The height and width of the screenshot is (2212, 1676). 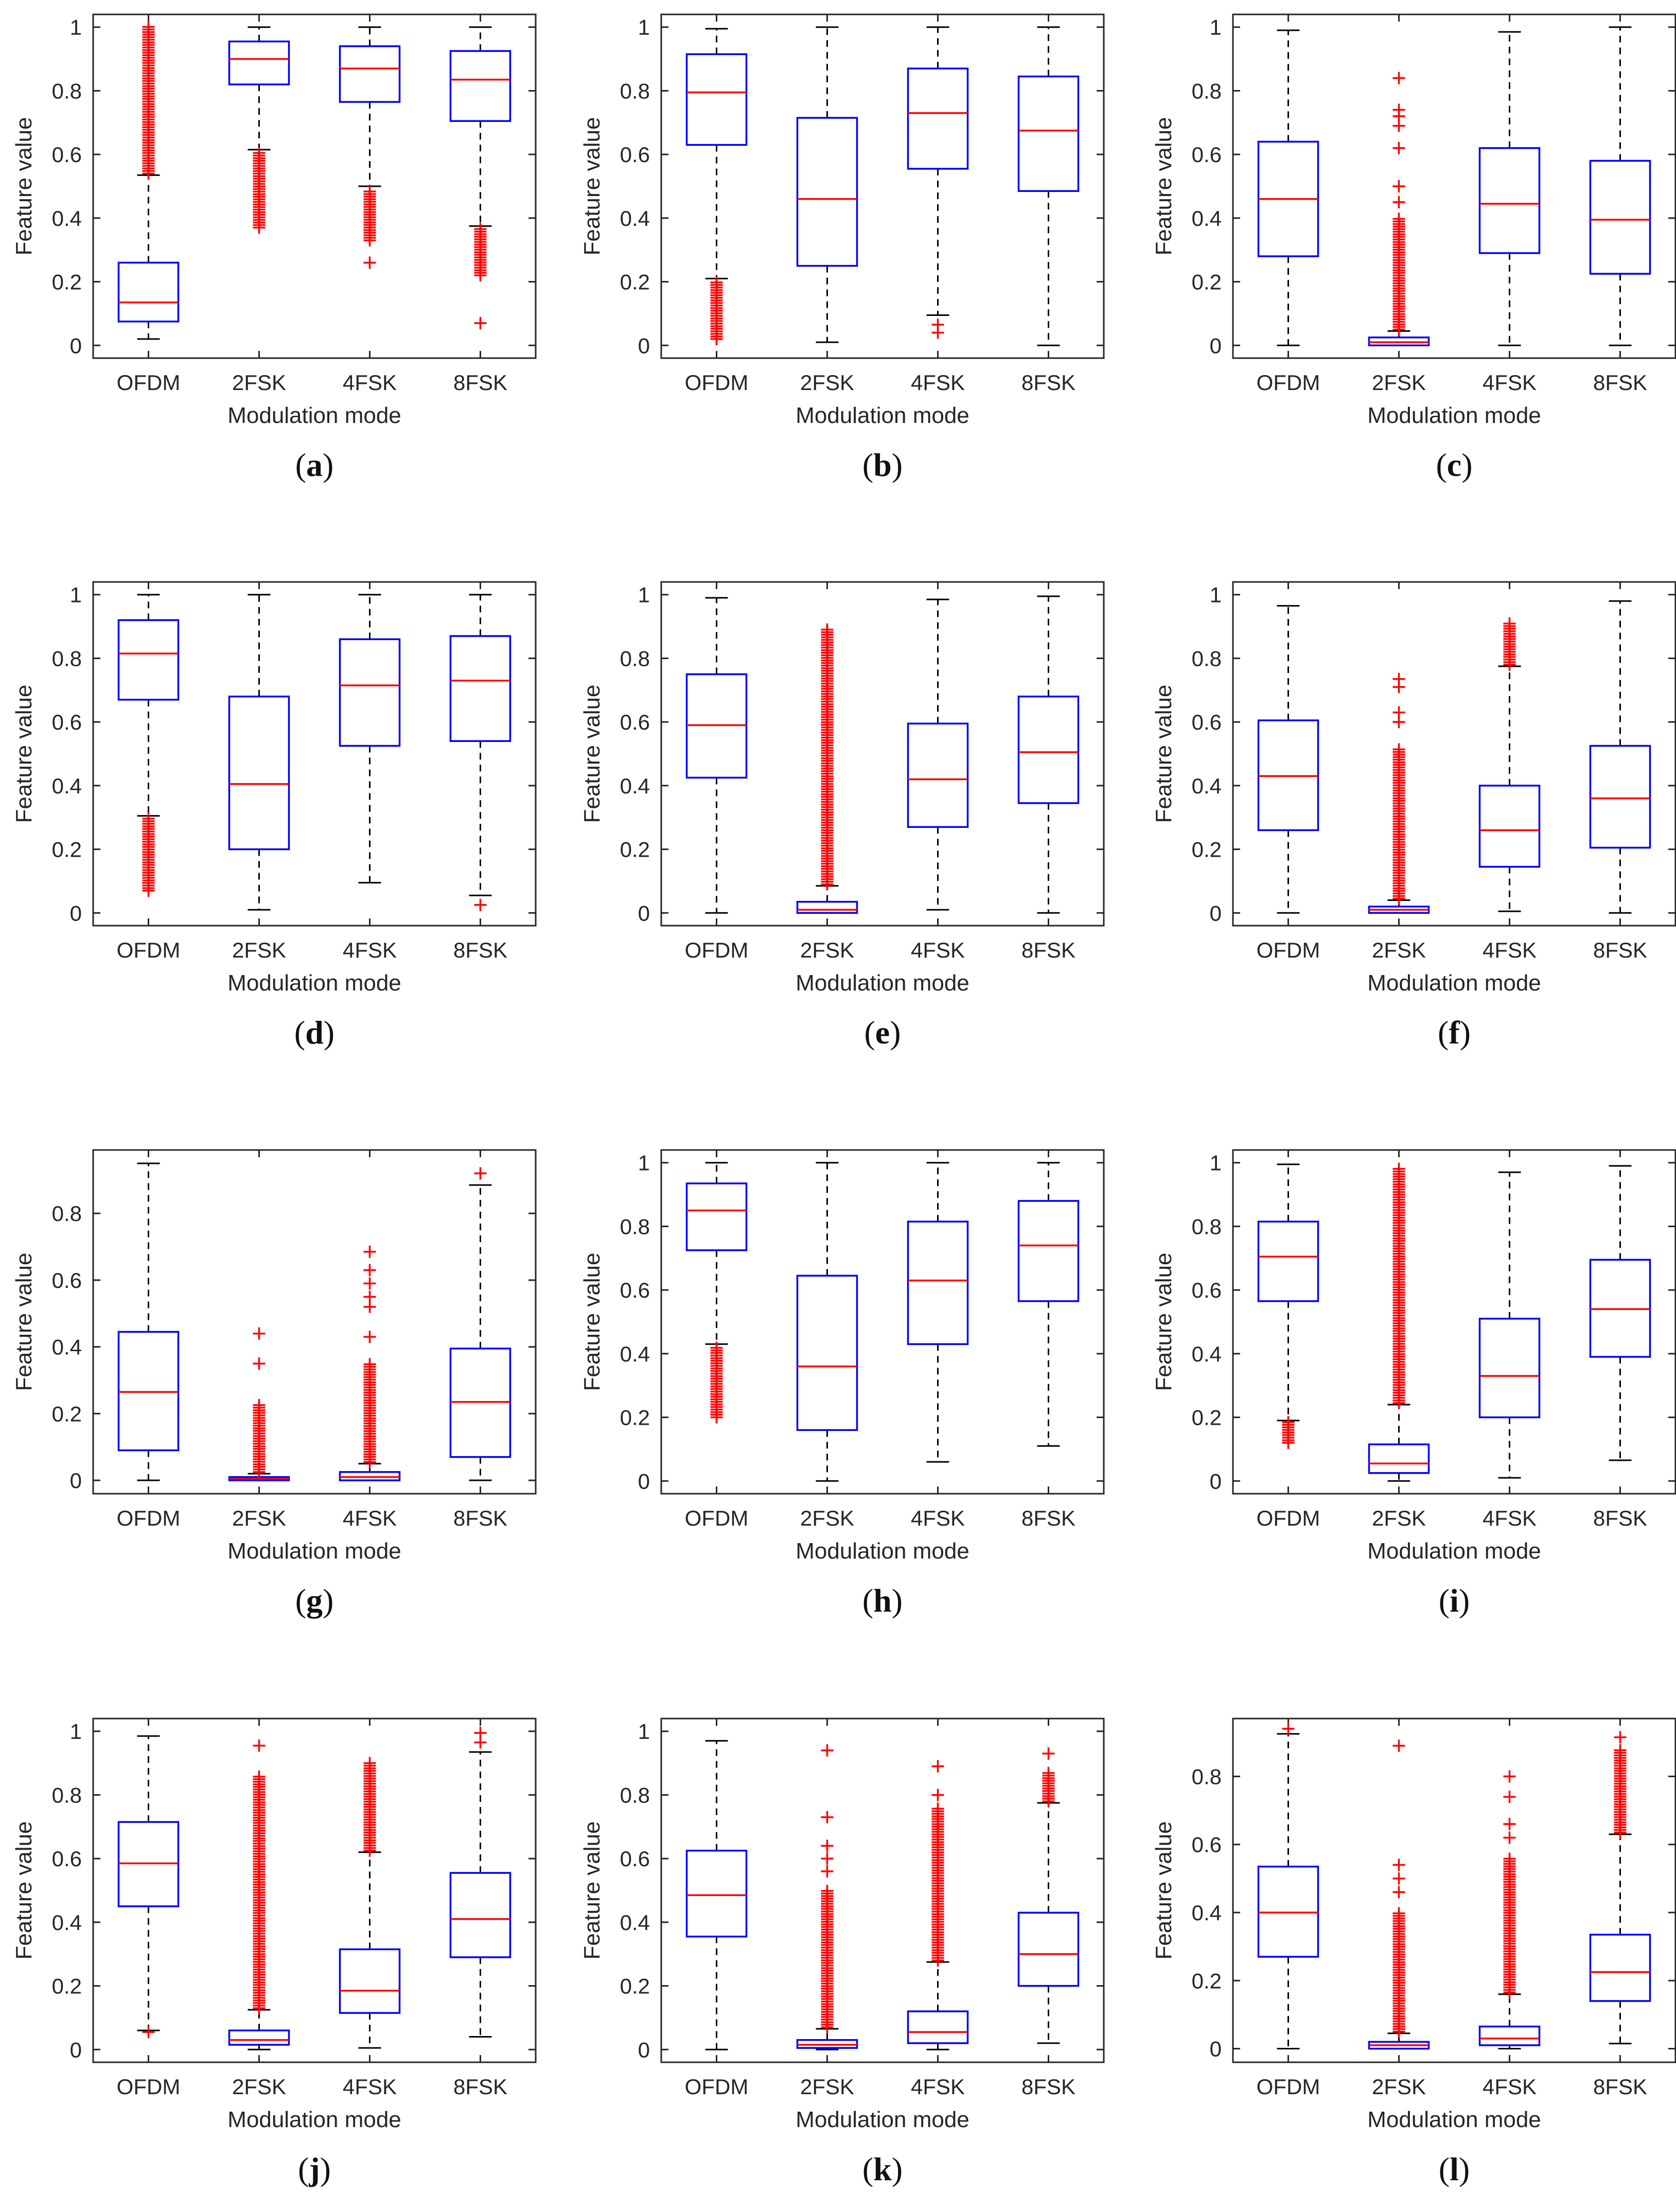 What do you see at coordinates (314, 2169) in the screenshot?
I see `panel-label: (j)` at bounding box center [314, 2169].